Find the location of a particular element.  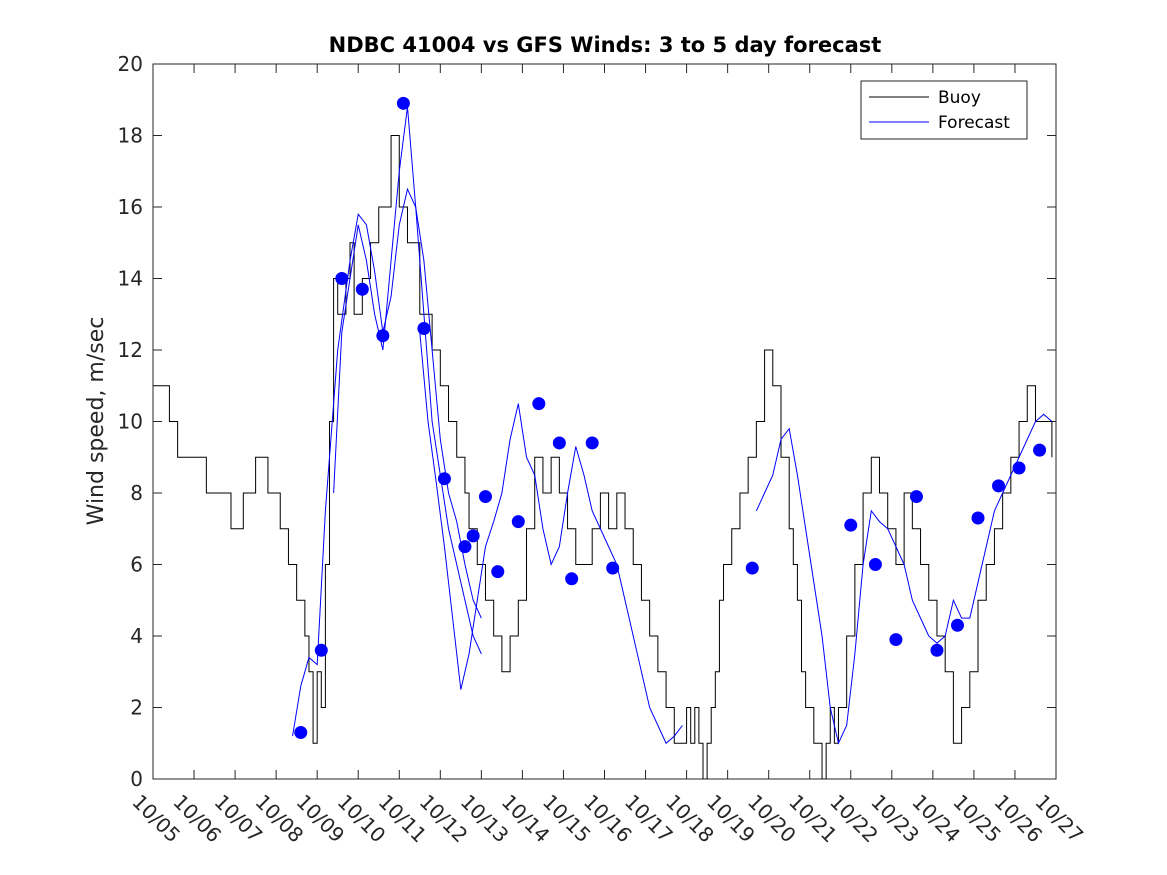

legend: Buoy Forecast is located at coordinates (944, 110).